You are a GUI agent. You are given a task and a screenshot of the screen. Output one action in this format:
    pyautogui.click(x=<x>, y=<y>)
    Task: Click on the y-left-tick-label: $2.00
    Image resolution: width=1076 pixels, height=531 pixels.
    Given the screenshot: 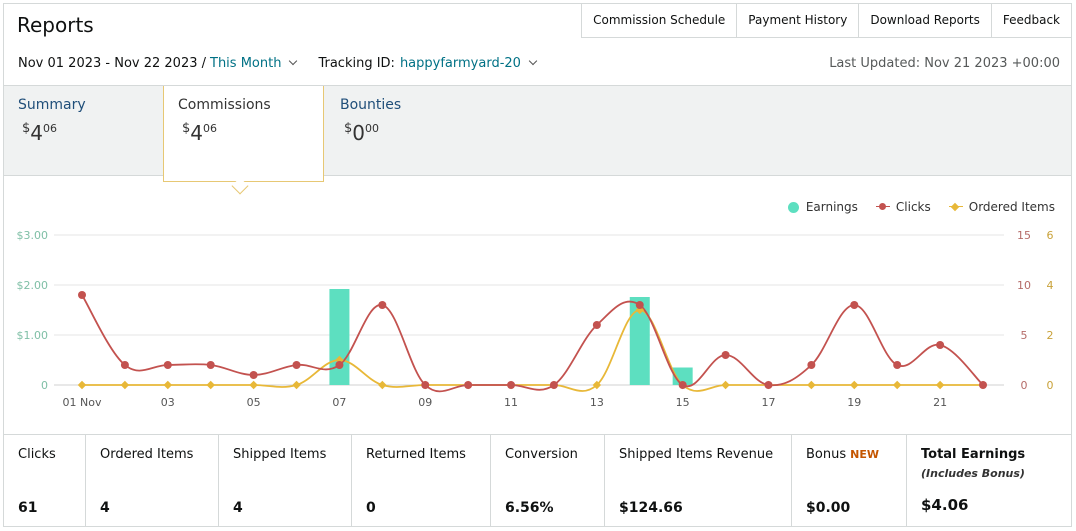 What is the action you would take?
    pyautogui.click(x=33, y=285)
    